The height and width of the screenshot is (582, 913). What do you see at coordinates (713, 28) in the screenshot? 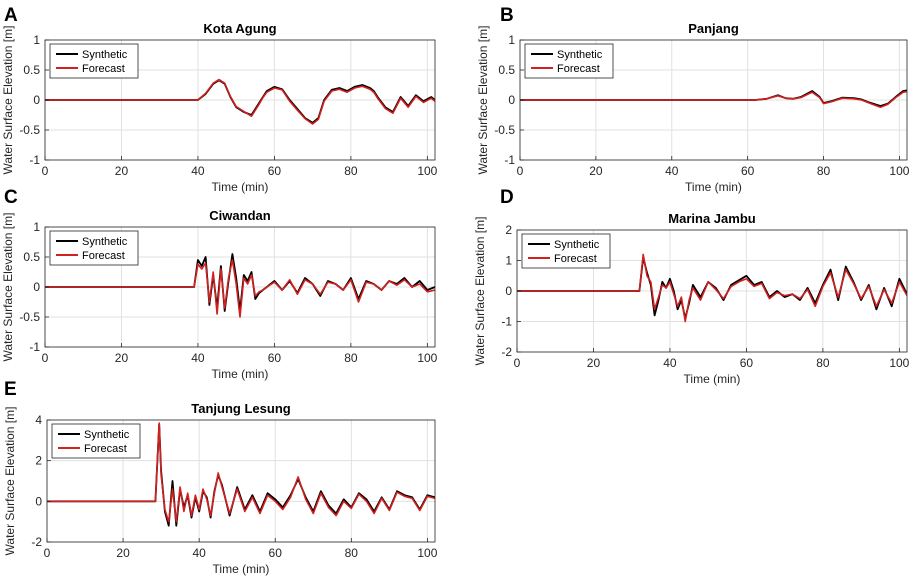
I see `chart-title: Panjang` at bounding box center [713, 28].